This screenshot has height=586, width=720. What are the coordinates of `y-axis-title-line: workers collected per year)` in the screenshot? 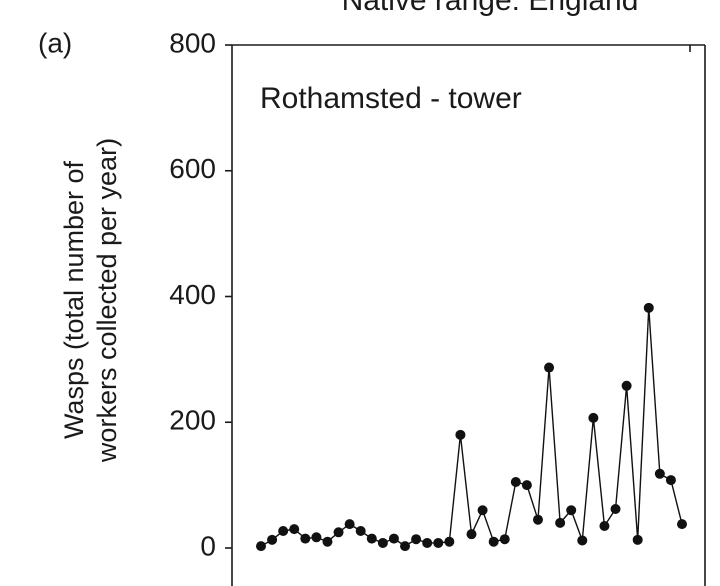 It's located at (107, 300).